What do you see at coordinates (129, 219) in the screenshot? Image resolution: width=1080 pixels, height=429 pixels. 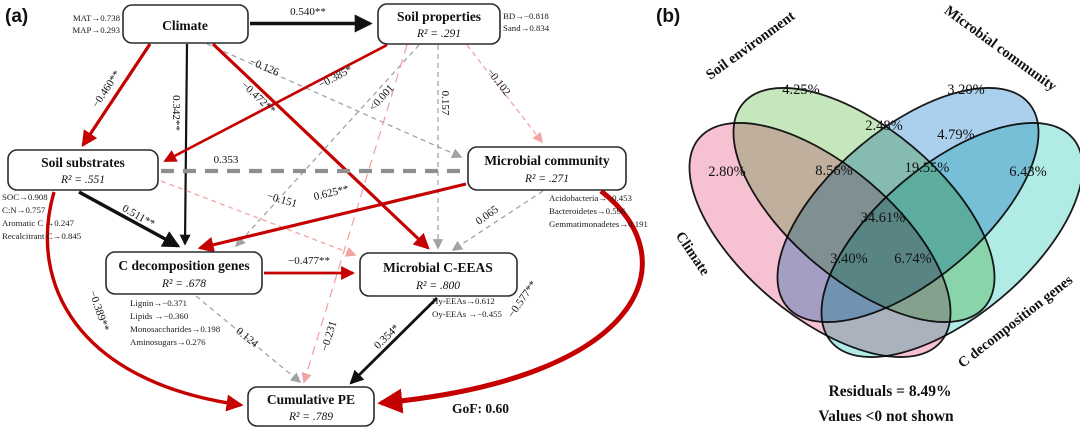 I see `path-soilsubstrates-cdecompositiongenes` at bounding box center [129, 219].